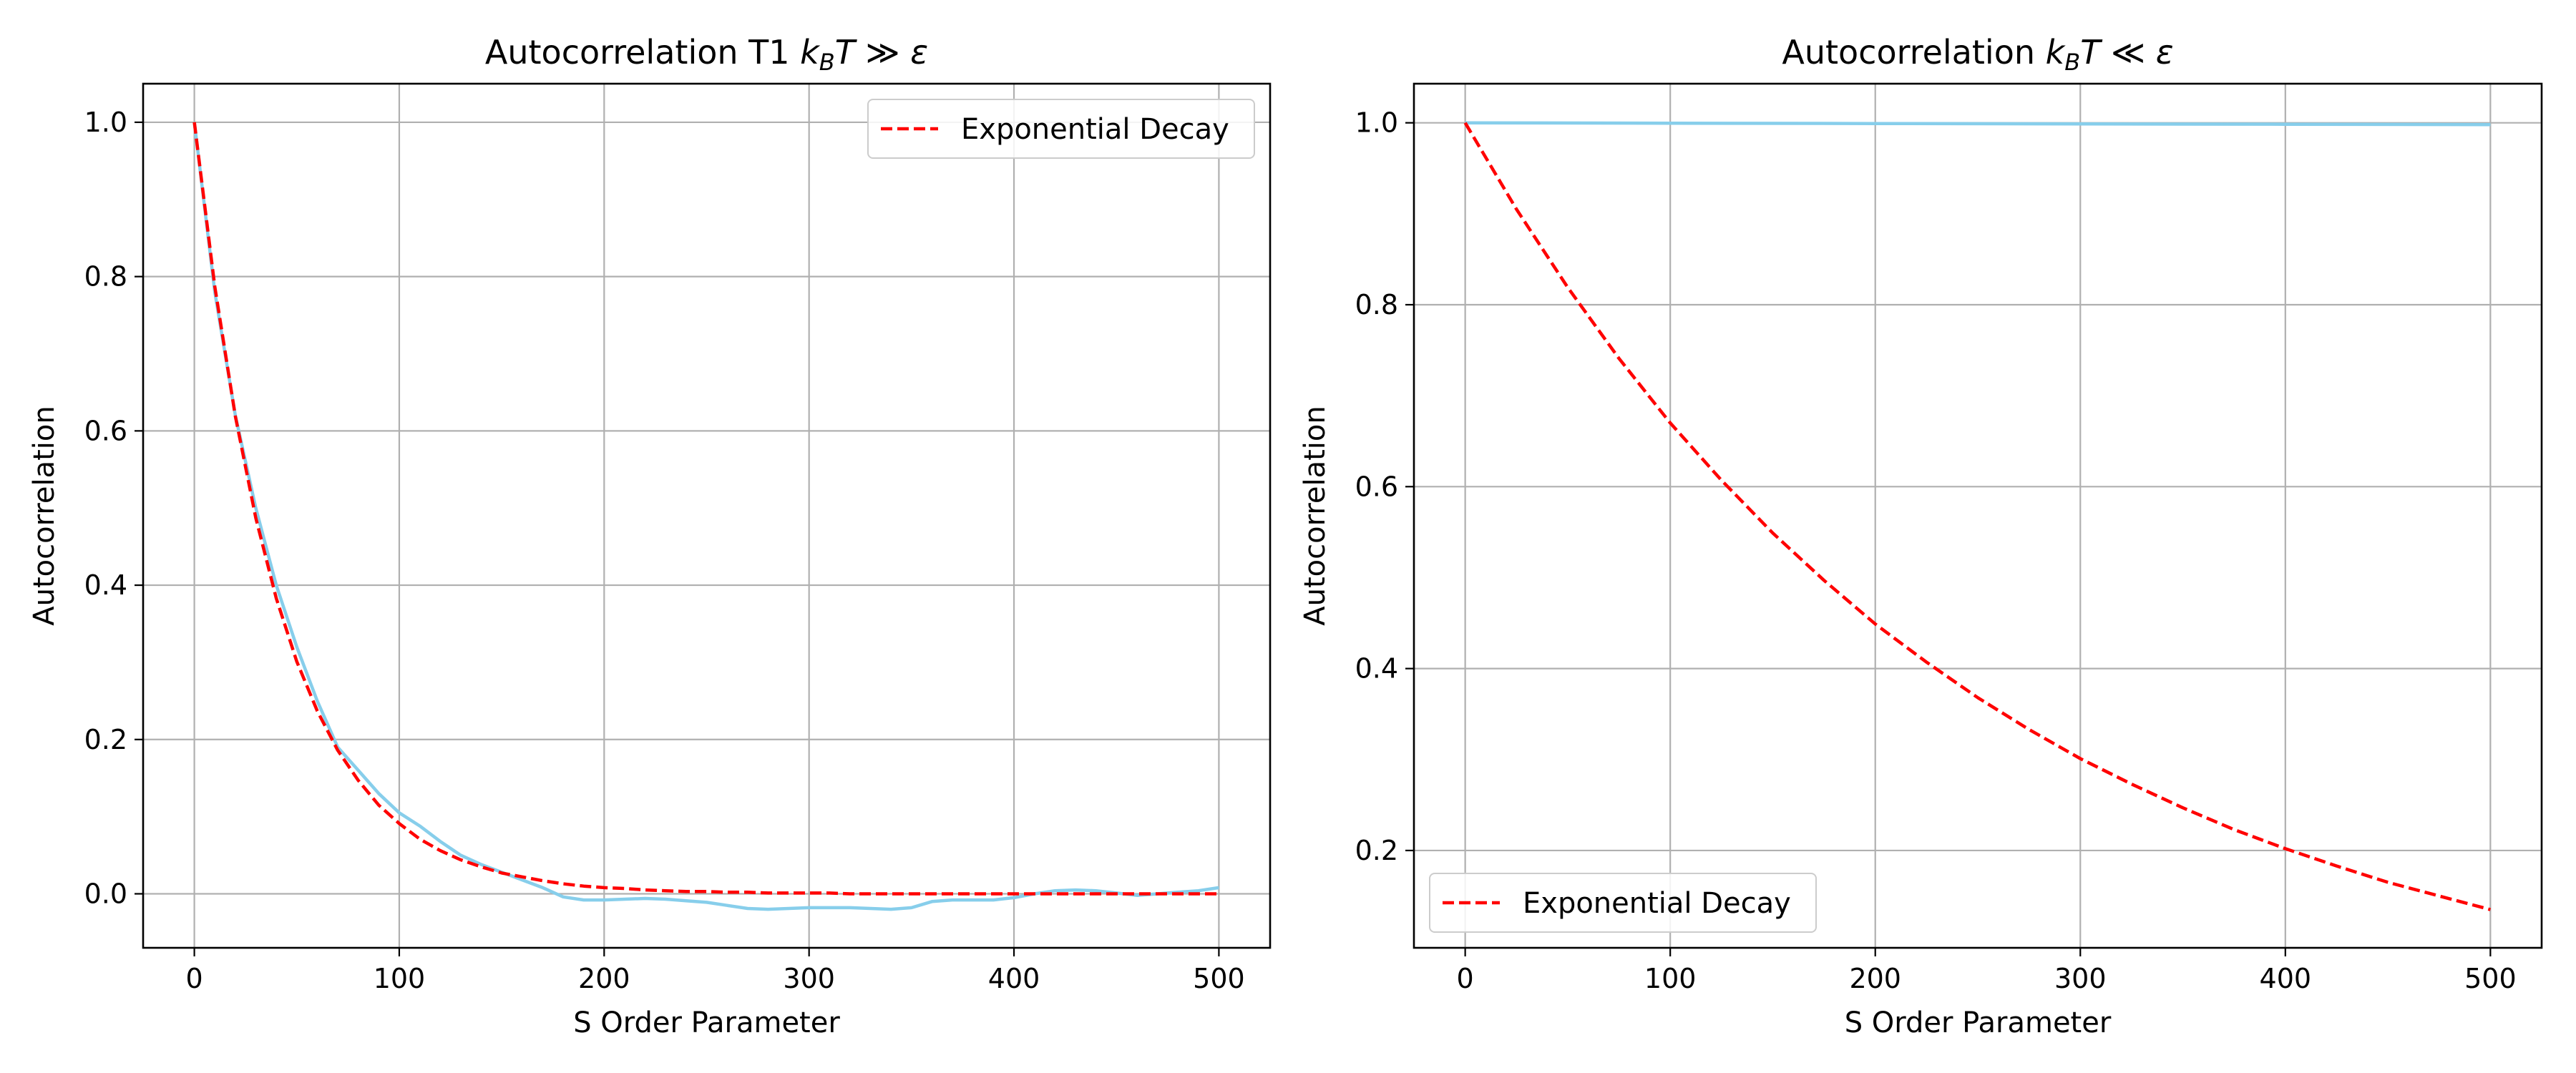 This screenshot has width=2576, height=1073. Describe the element at coordinates (1977, 54) in the screenshot. I see `chart-title: Autocorrelation kBT ≪ ε` at that location.